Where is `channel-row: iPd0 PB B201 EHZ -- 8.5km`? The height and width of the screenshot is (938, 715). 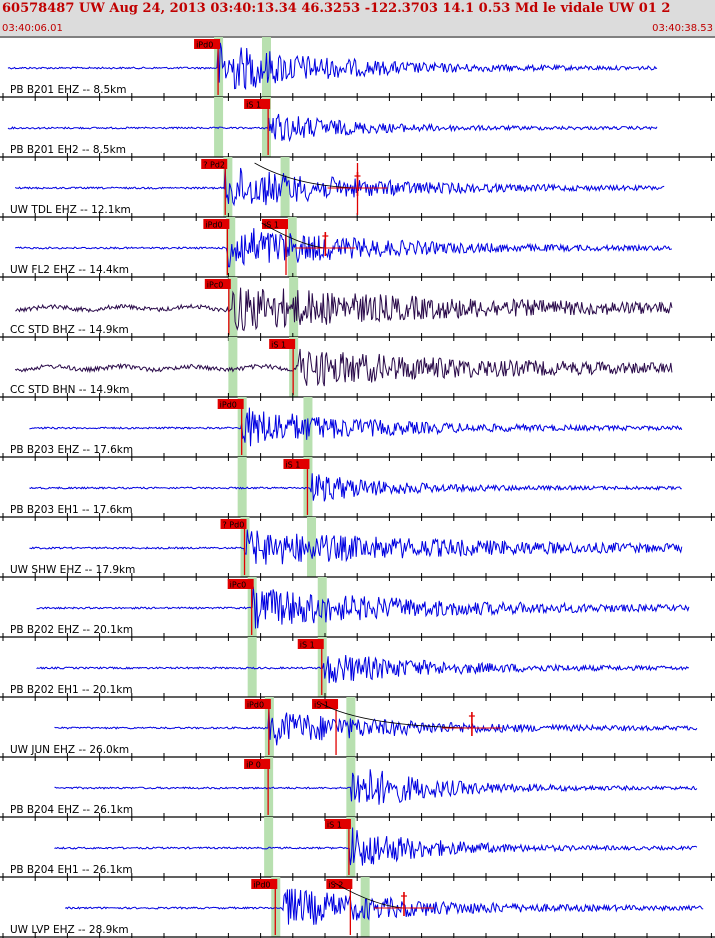
channel-row: iPd0 PB B201 EHZ -- 8.5km is located at coordinates (357, 69).